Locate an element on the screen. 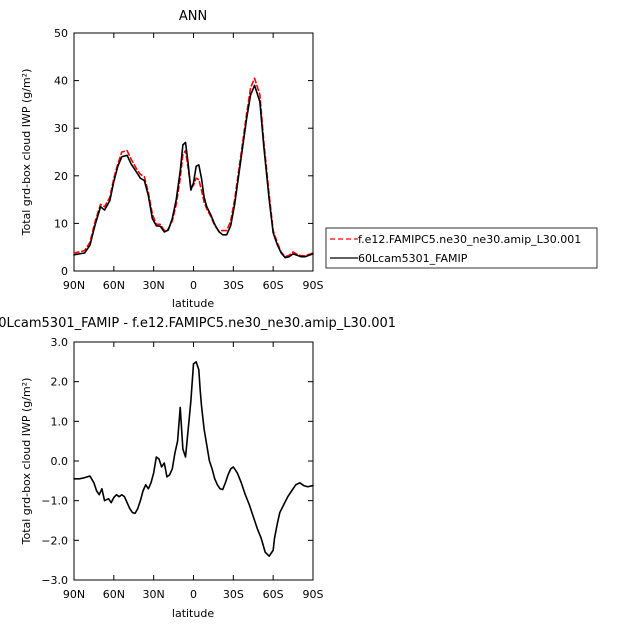  bottom-series-group is located at coordinates (193, 459).